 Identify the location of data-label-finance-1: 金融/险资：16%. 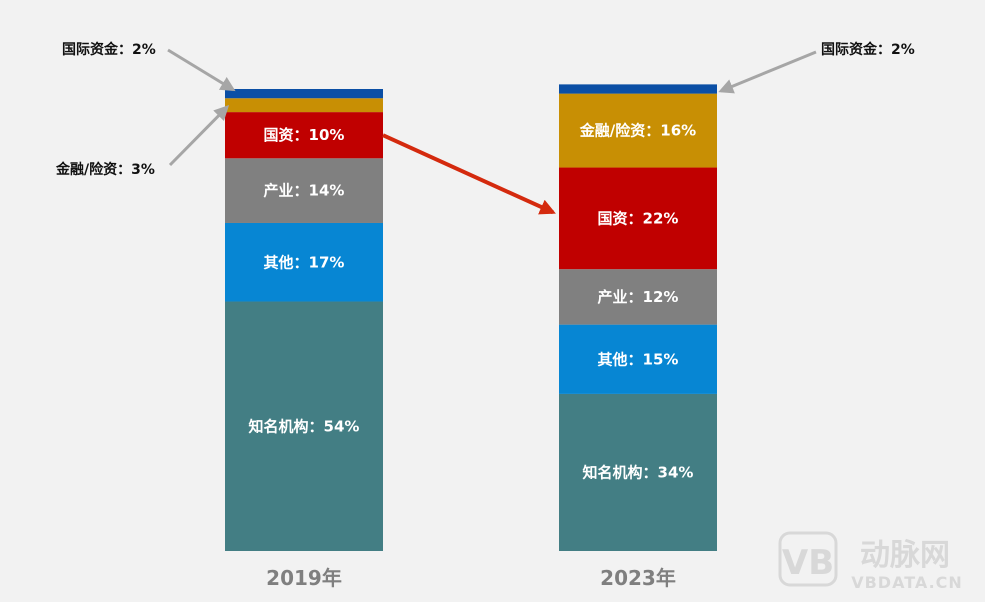
(637, 131).